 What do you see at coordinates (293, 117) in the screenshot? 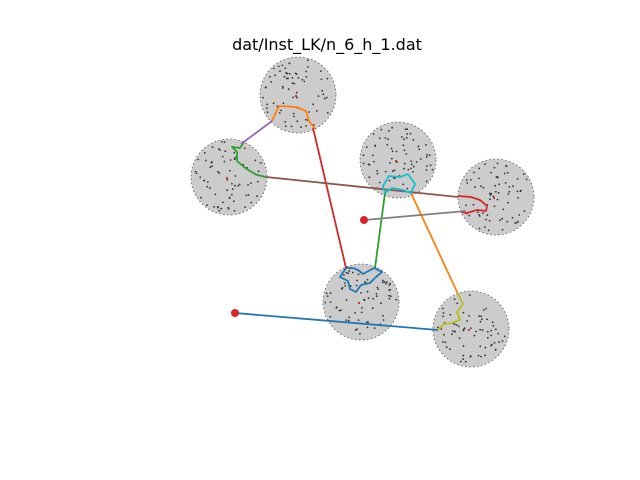
I see `orange-loop` at bounding box center [293, 117].